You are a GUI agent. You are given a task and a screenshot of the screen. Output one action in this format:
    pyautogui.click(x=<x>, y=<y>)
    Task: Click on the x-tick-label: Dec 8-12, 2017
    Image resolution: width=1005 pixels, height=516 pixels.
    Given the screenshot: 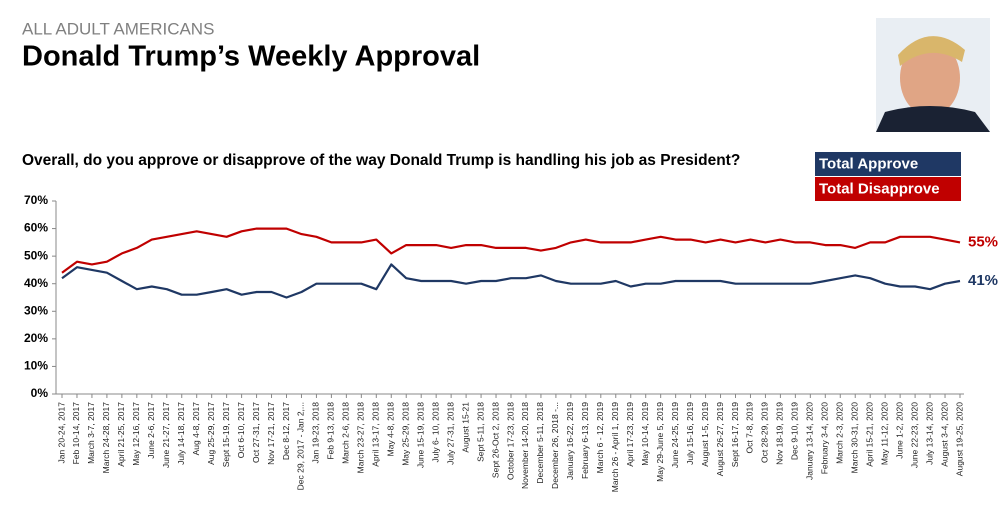 What is the action you would take?
    pyautogui.click(x=286, y=431)
    